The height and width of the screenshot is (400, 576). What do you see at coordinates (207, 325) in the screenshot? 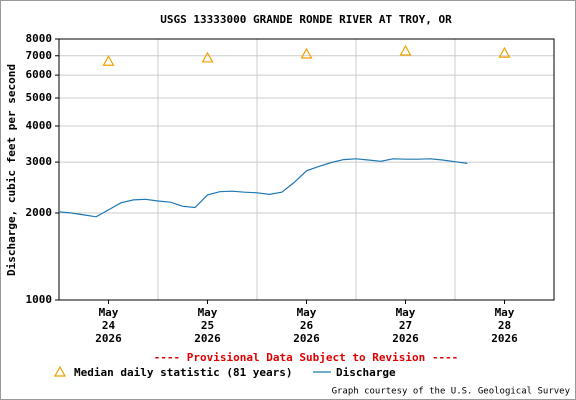
I see `x-tick-label: May 25 2026` at bounding box center [207, 325].